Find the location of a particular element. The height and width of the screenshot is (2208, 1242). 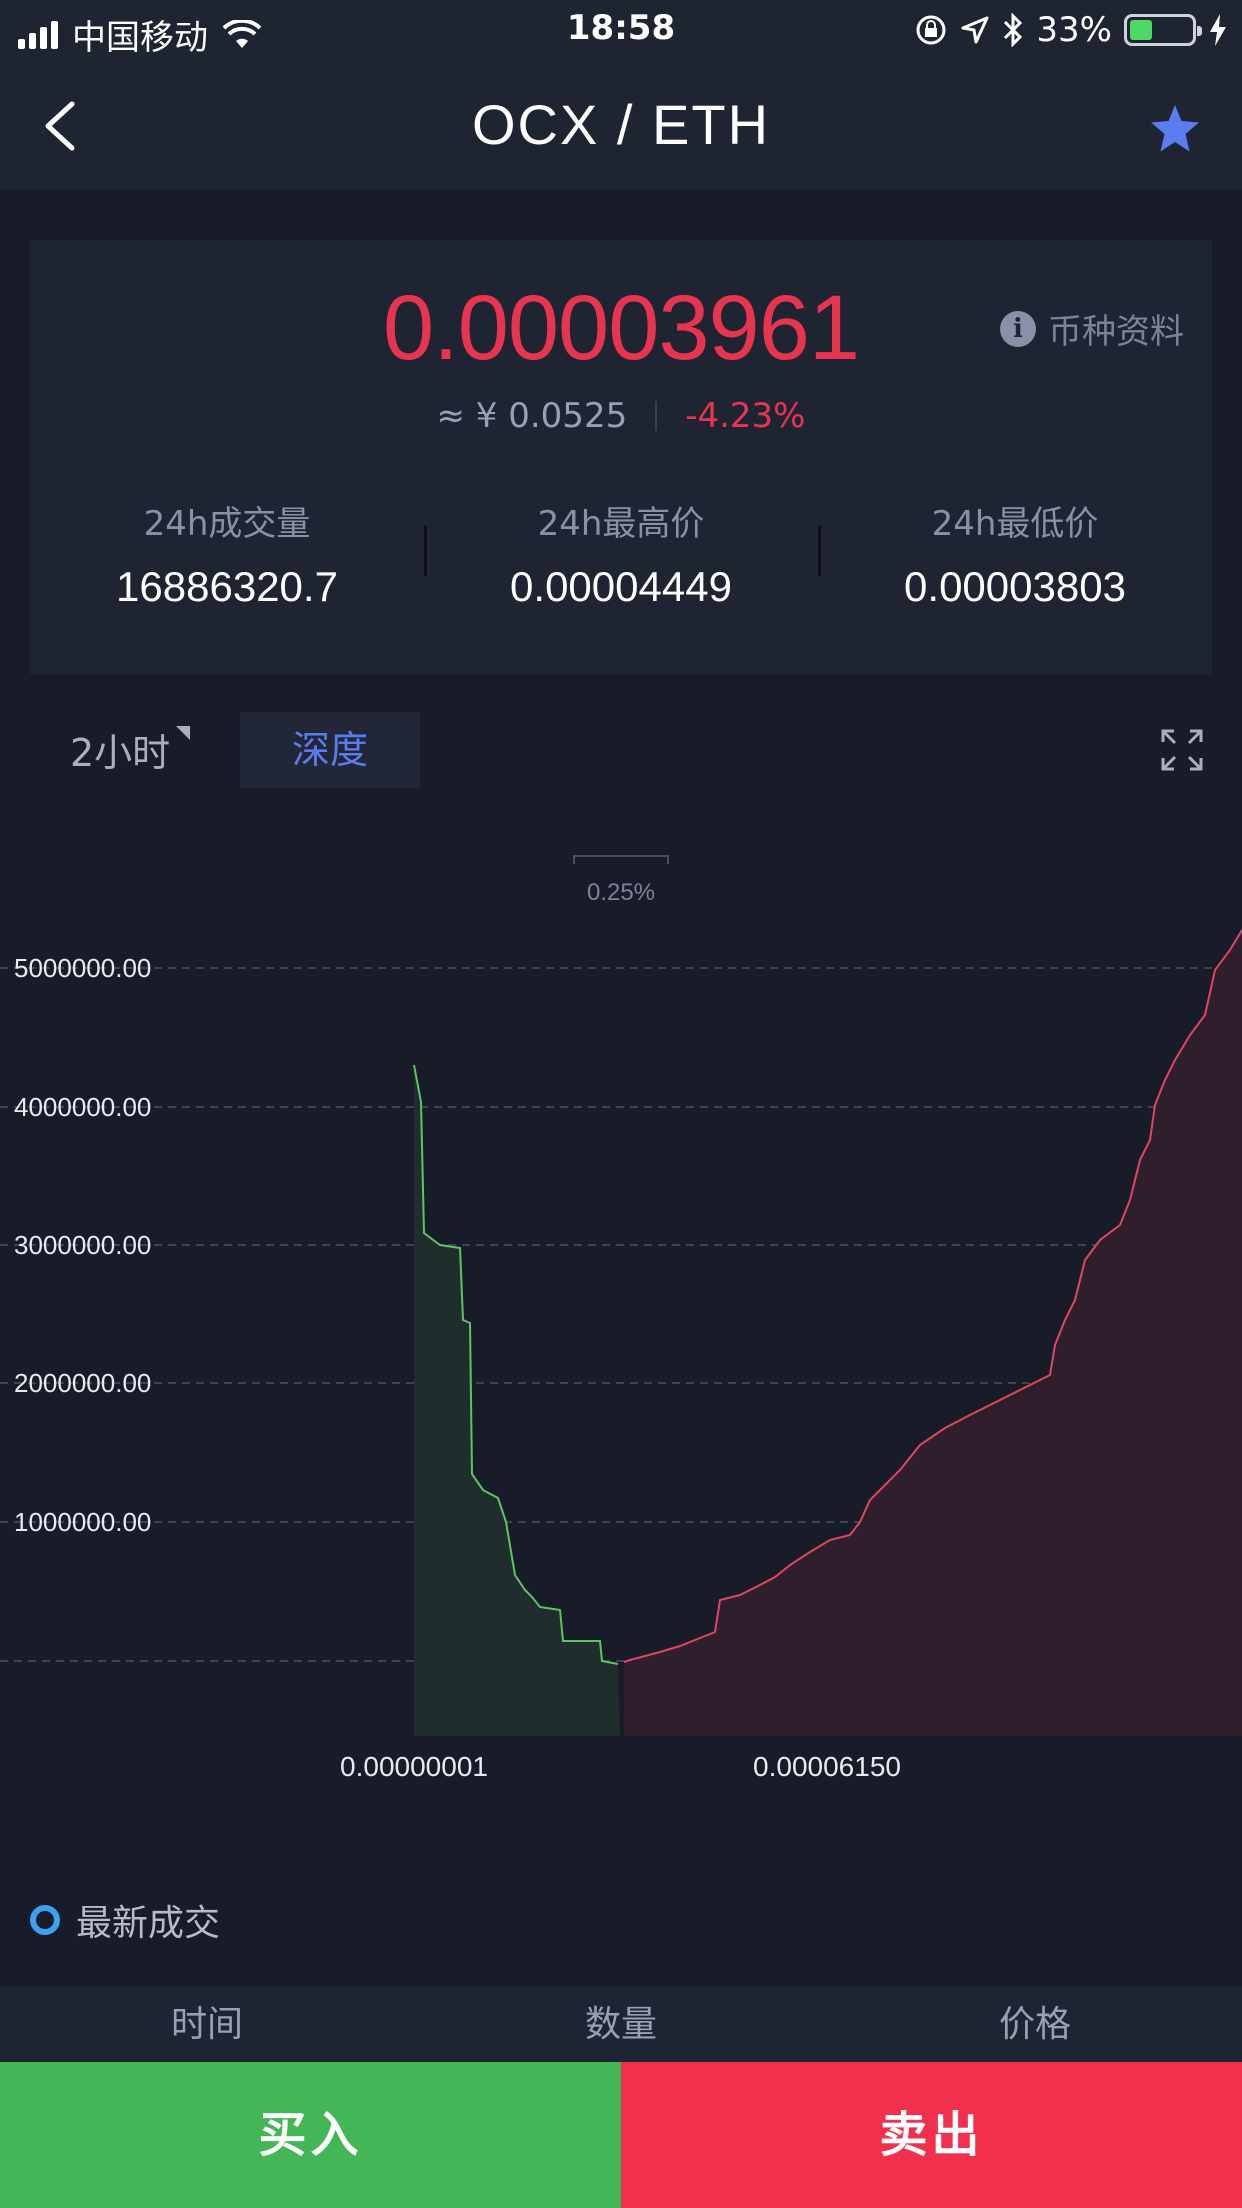

favorite-star-icon is located at coordinates (1175, 129).